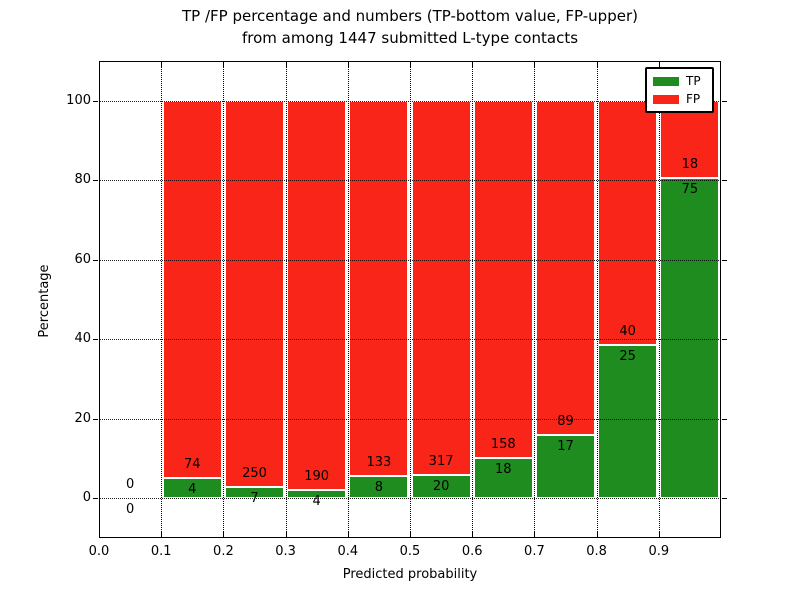  What do you see at coordinates (565, 421) in the screenshot?
I see `fp-count-label: 89` at bounding box center [565, 421].